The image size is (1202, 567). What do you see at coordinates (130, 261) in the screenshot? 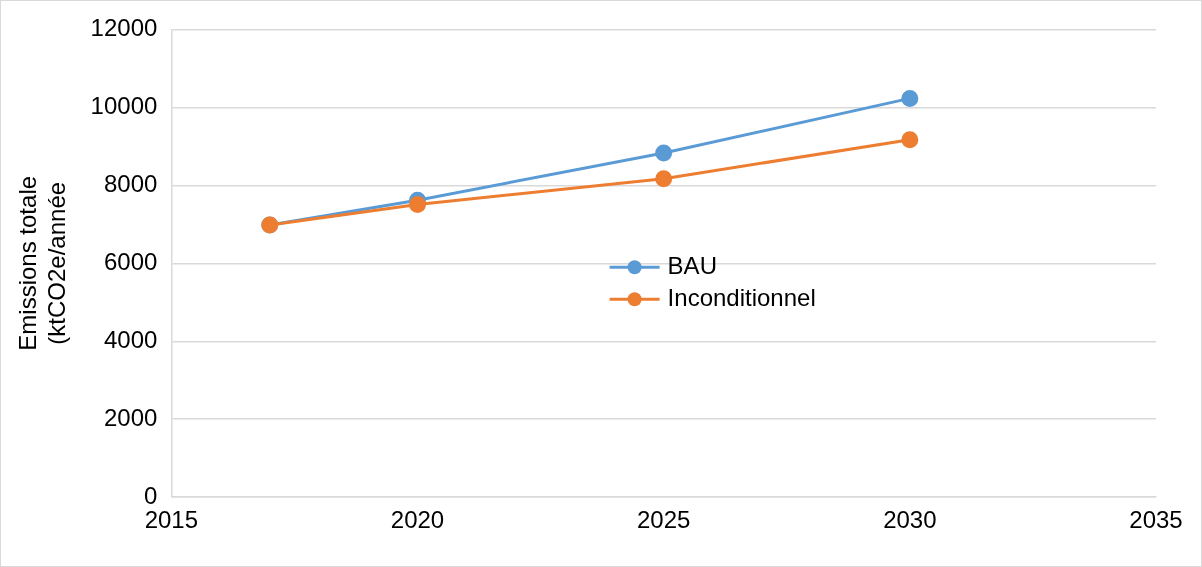
I see `y-tick-label: 6000` at bounding box center [130, 261].